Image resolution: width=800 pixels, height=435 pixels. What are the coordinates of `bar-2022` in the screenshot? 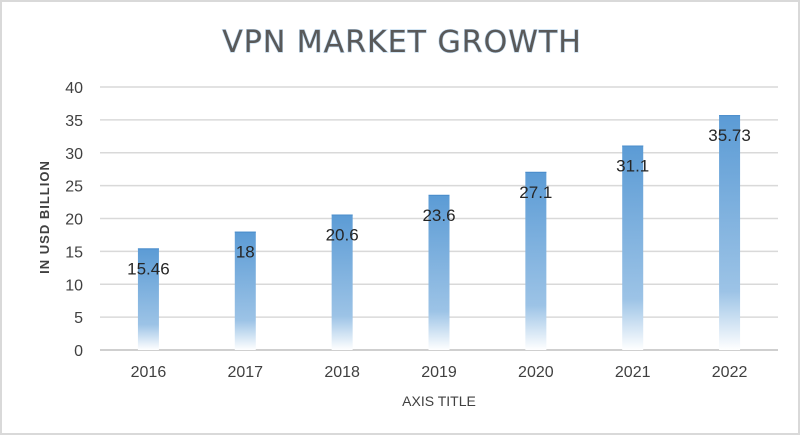 It's located at (730, 232).